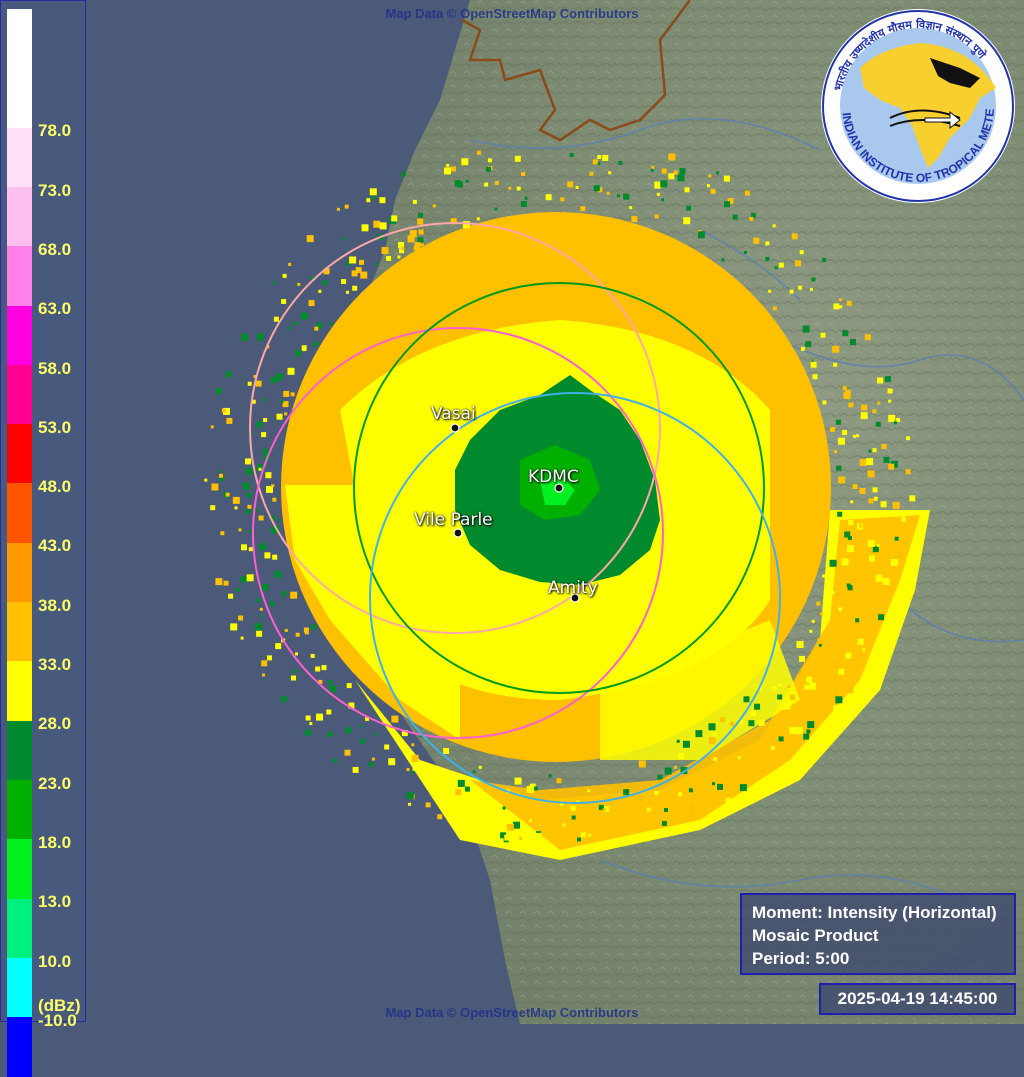 The width and height of the screenshot is (1024, 1077). What do you see at coordinates (559, 488) in the screenshot?
I see `kdmc-marker` at bounding box center [559, 488].